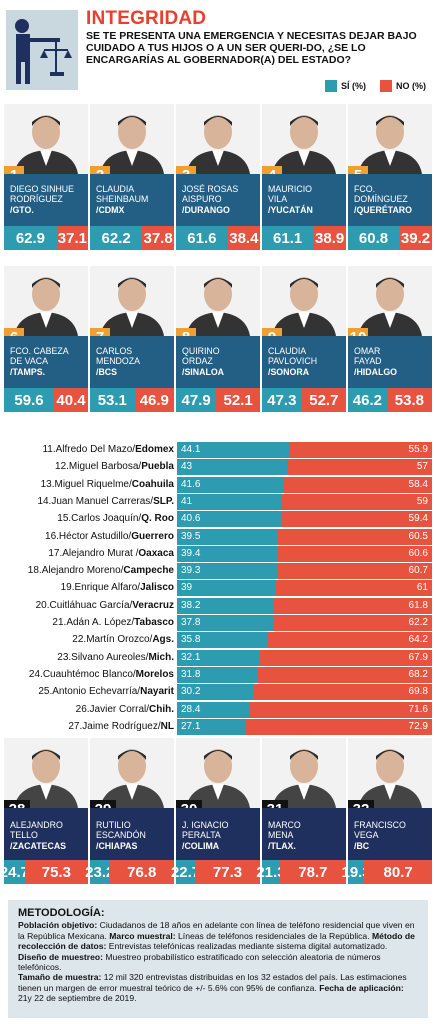 This screenshot has height=1024, width=436. Describe the element at coordinates (203, 371) in the screenshot. I see `state-label: /SINALOA` at that location.